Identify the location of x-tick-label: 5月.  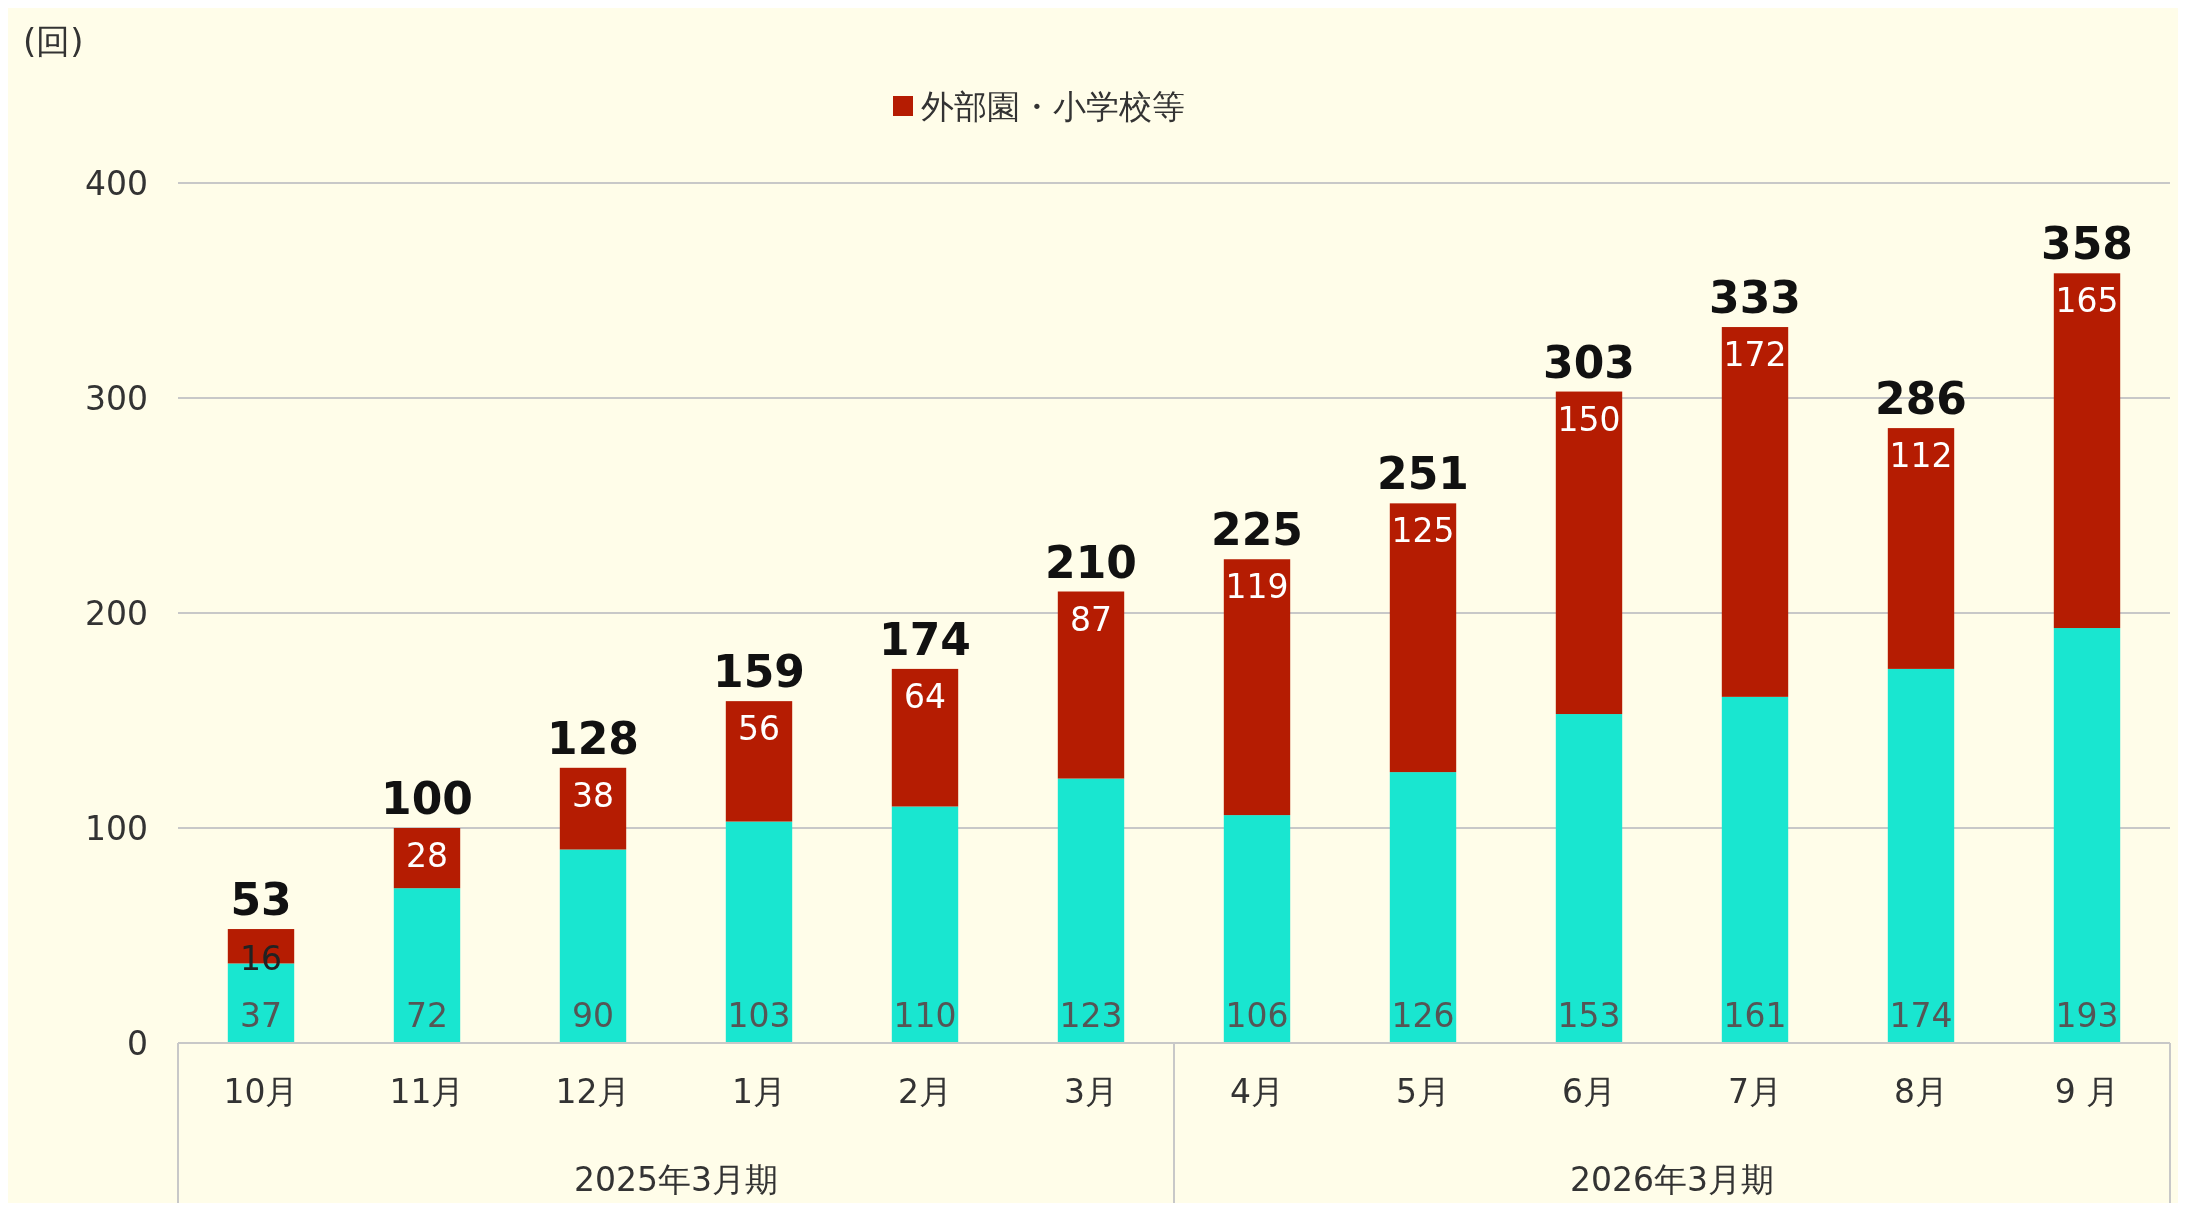
(1423, 1091).